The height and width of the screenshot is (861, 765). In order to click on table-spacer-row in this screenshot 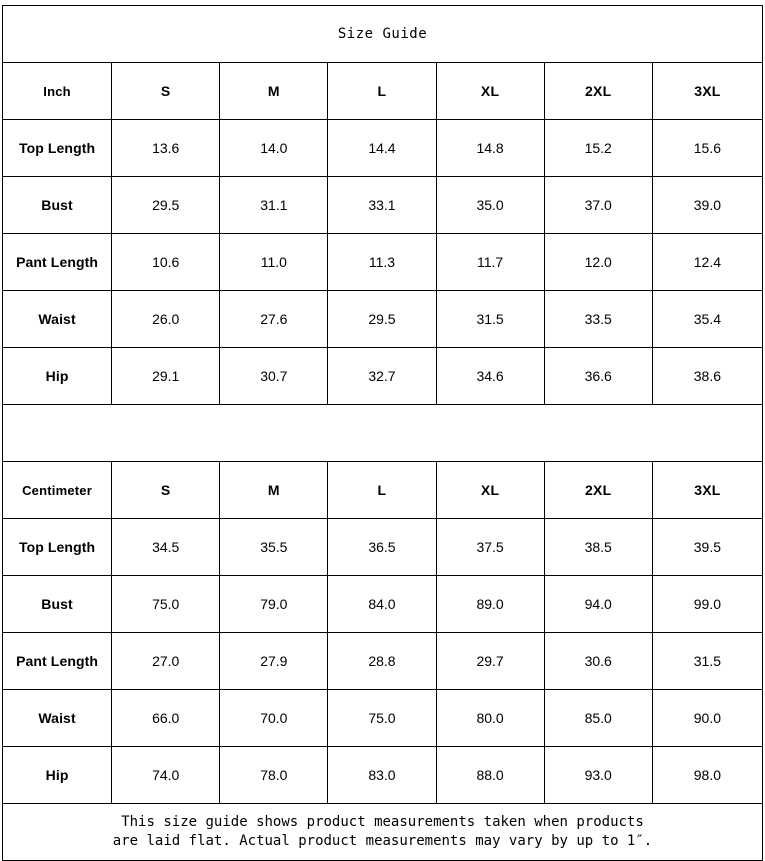, I will do `click(382, 433)`.